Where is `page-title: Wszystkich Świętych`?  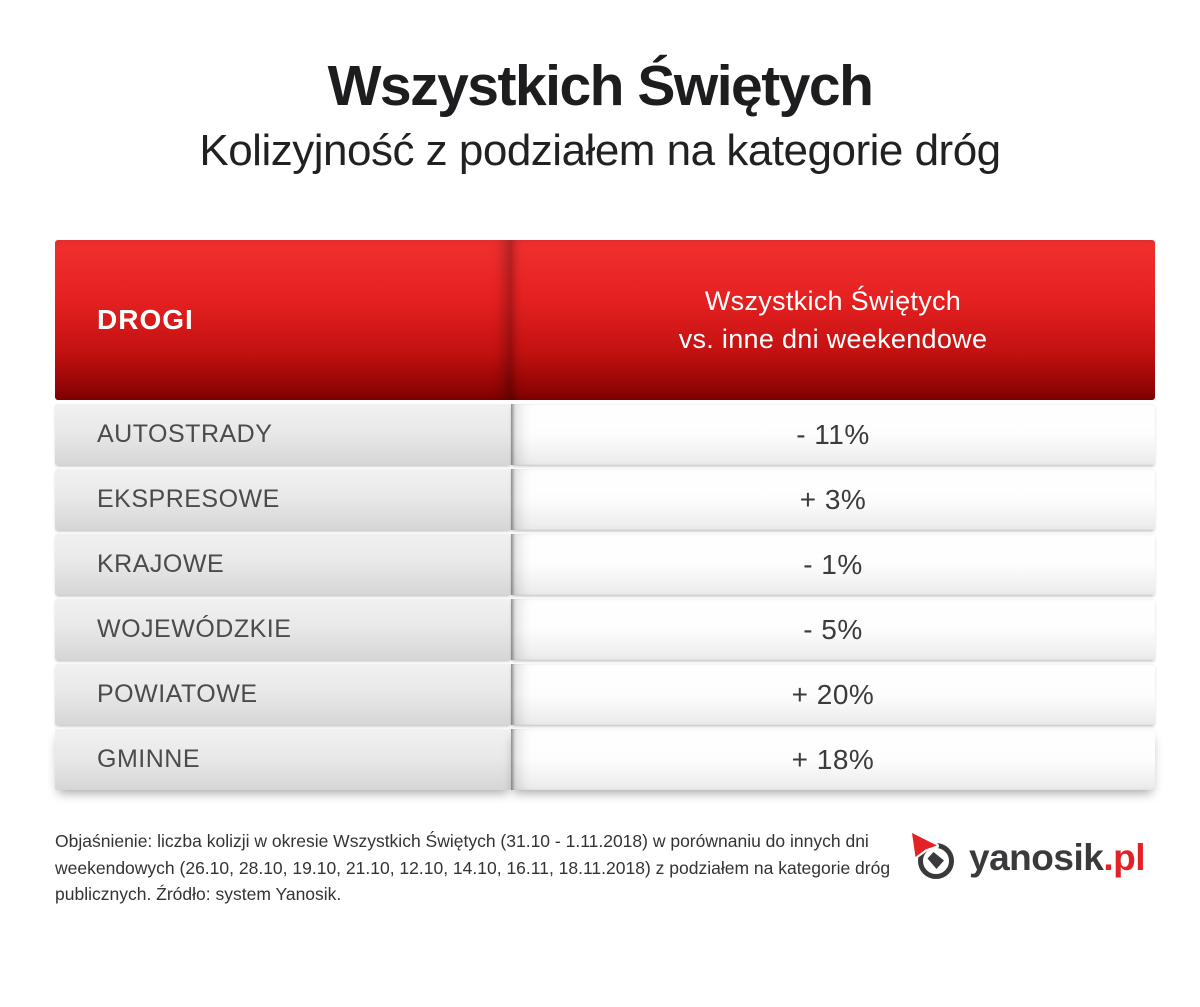 page-title: Wszystkich Świętych is located at coordinates (600, 86).